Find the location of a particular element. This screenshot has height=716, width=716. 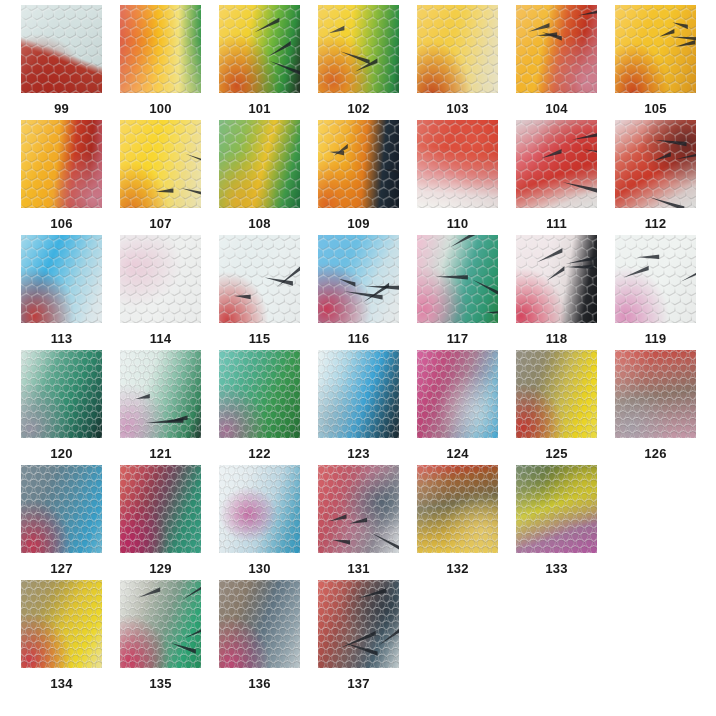

swatch-cell: 105 is located at coordinates (655, 60).